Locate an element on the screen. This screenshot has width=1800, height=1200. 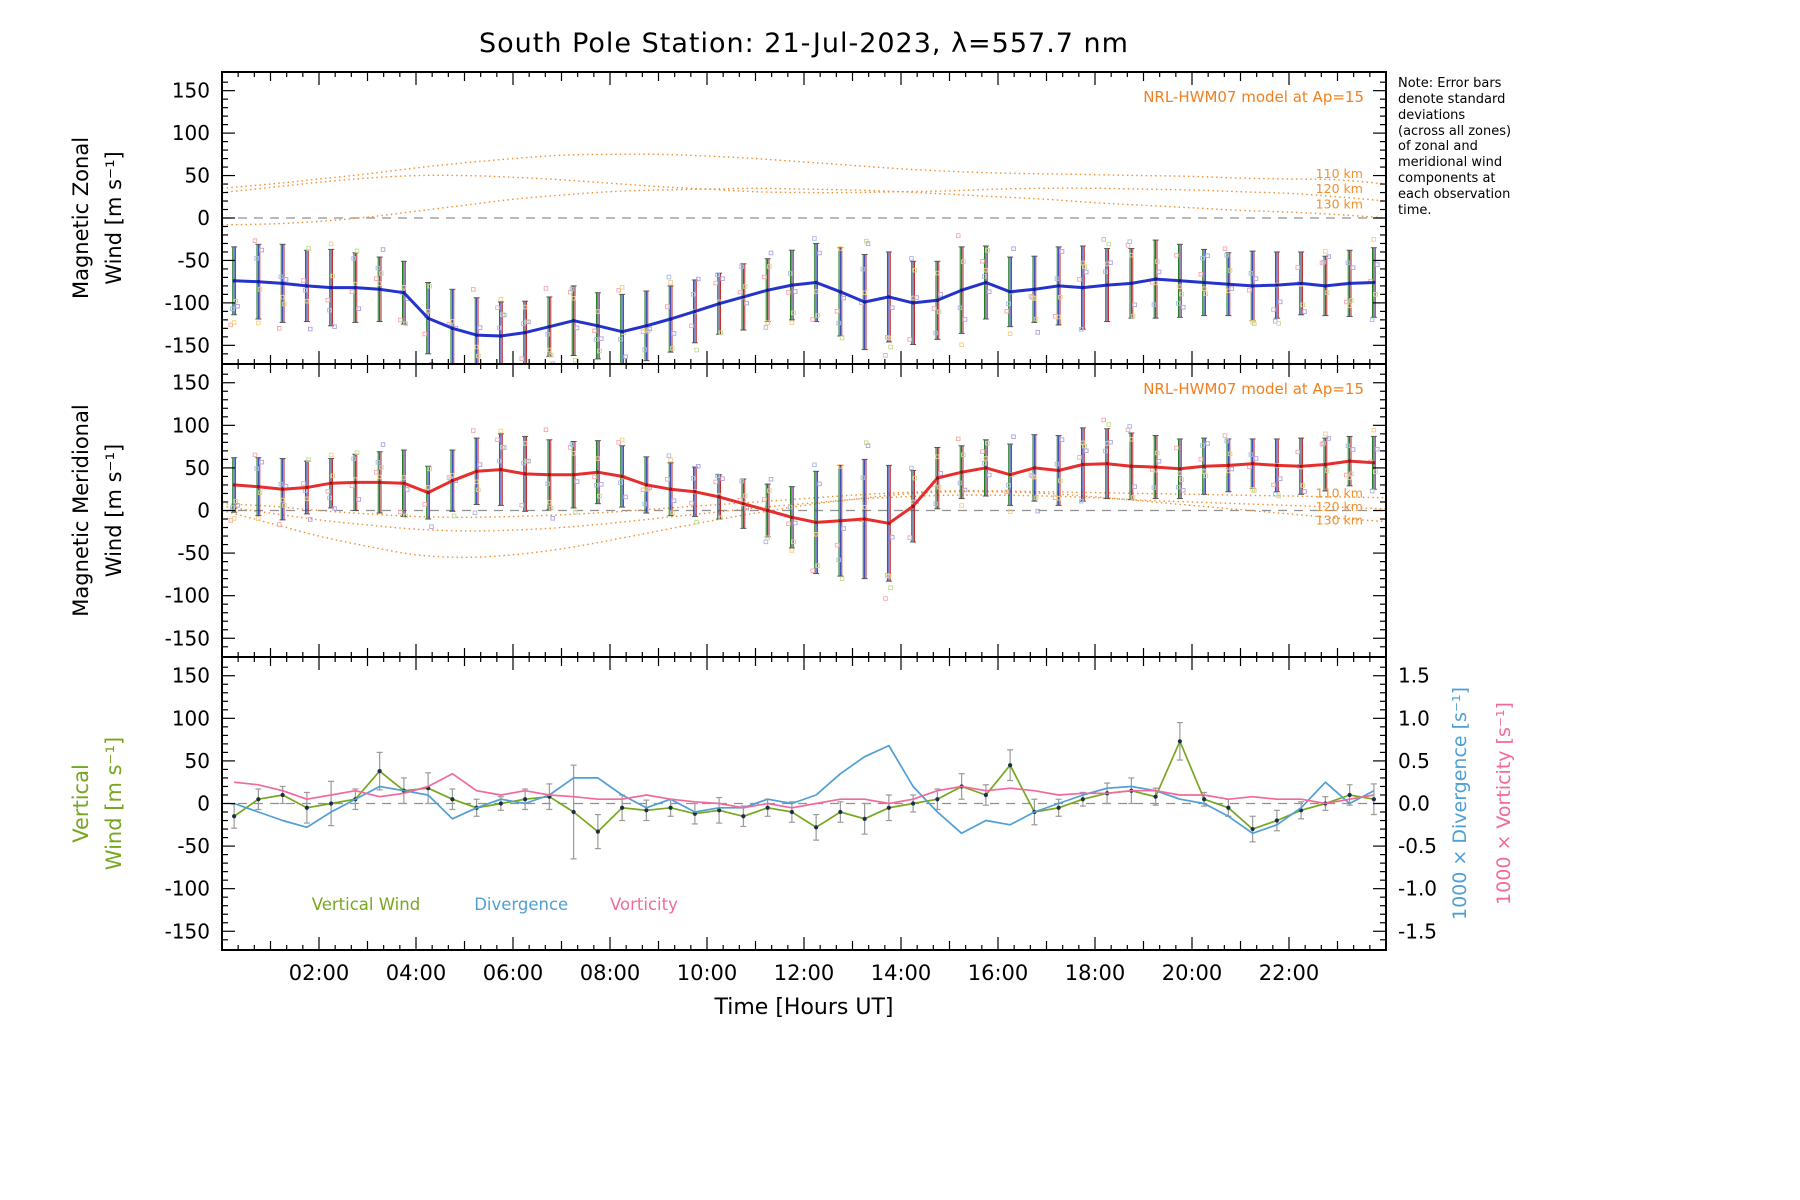
magnetic-meridional-wind-data is located at coordinates (804, 509).